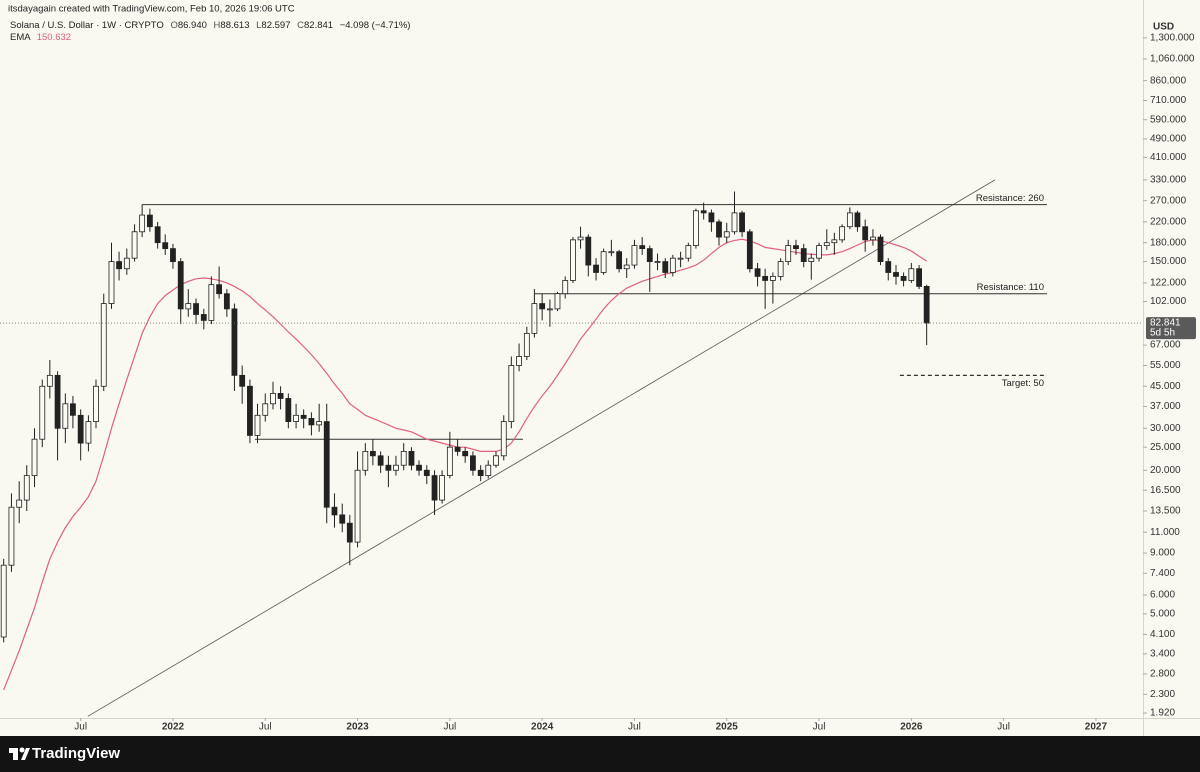 The image size is (1200, 772). Describe the element at coordinates (1168, 180) in the screenshot. I see `y-tick-label: 330.000` at that location.